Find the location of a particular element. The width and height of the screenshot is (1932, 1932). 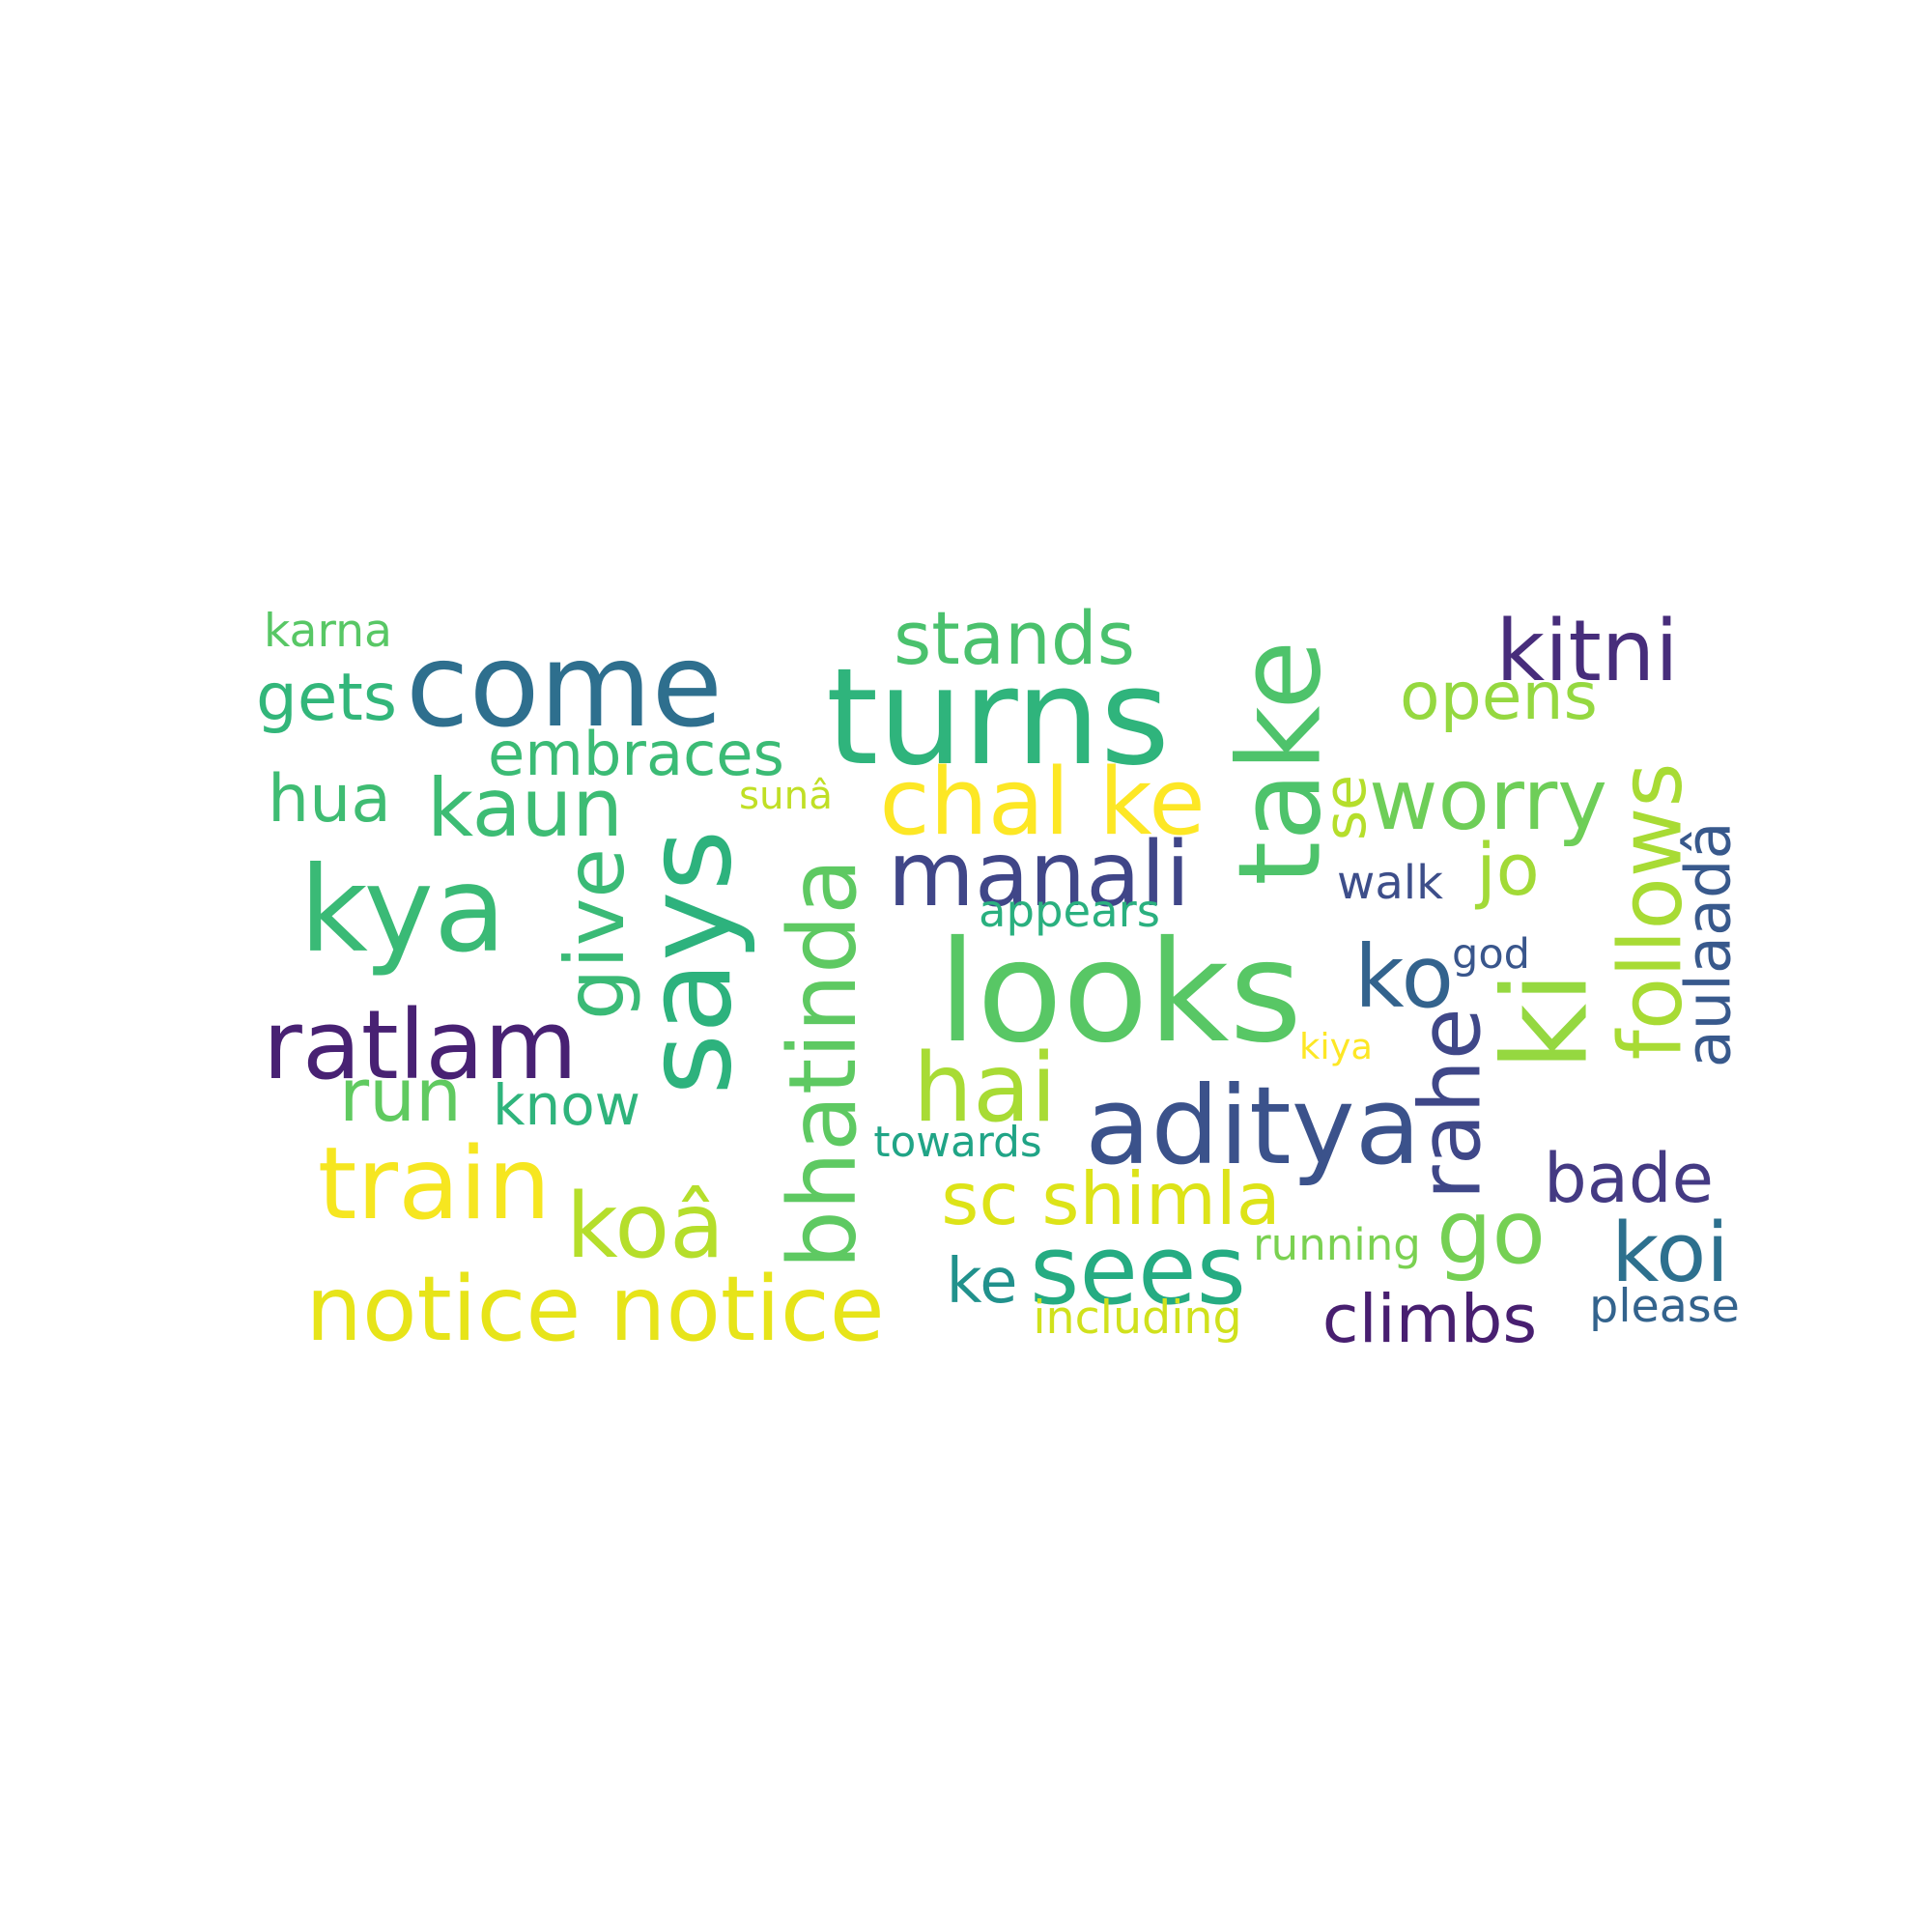

word: gets is located at coordinates (326, 696).